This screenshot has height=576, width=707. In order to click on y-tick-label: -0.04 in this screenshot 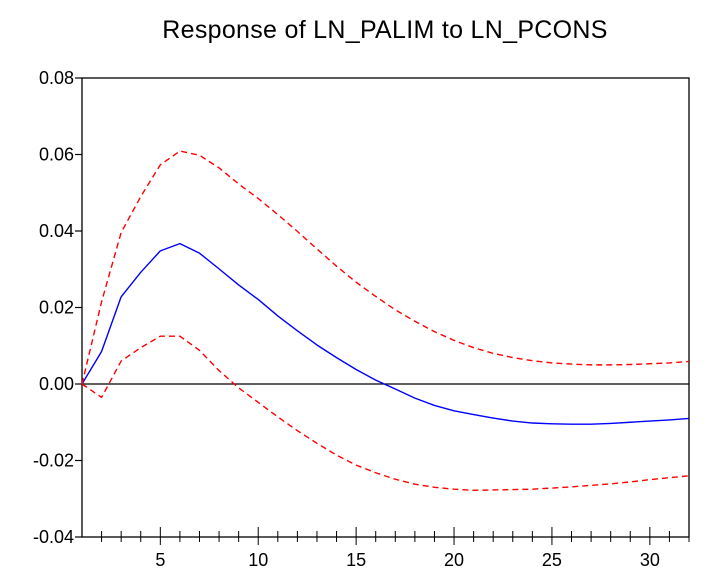, I will do `click(53, 537)`.